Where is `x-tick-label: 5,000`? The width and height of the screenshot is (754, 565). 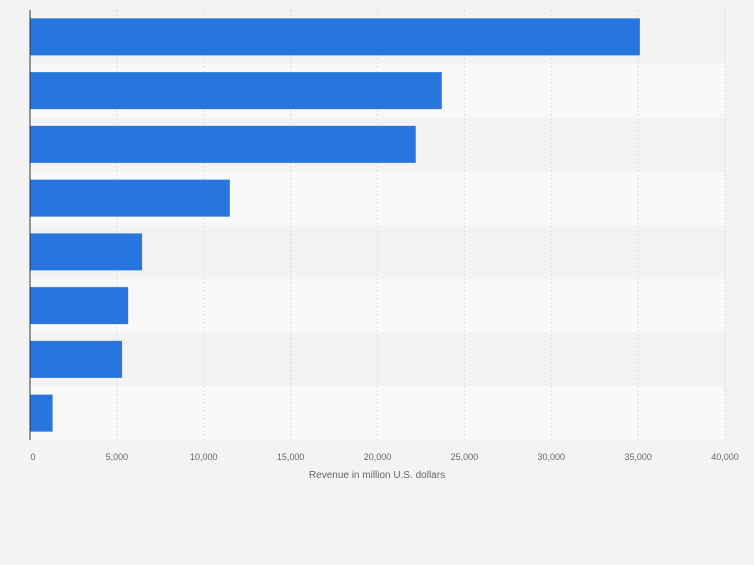
x-tick-label: 5,000 is located at coordinates (117, 457).